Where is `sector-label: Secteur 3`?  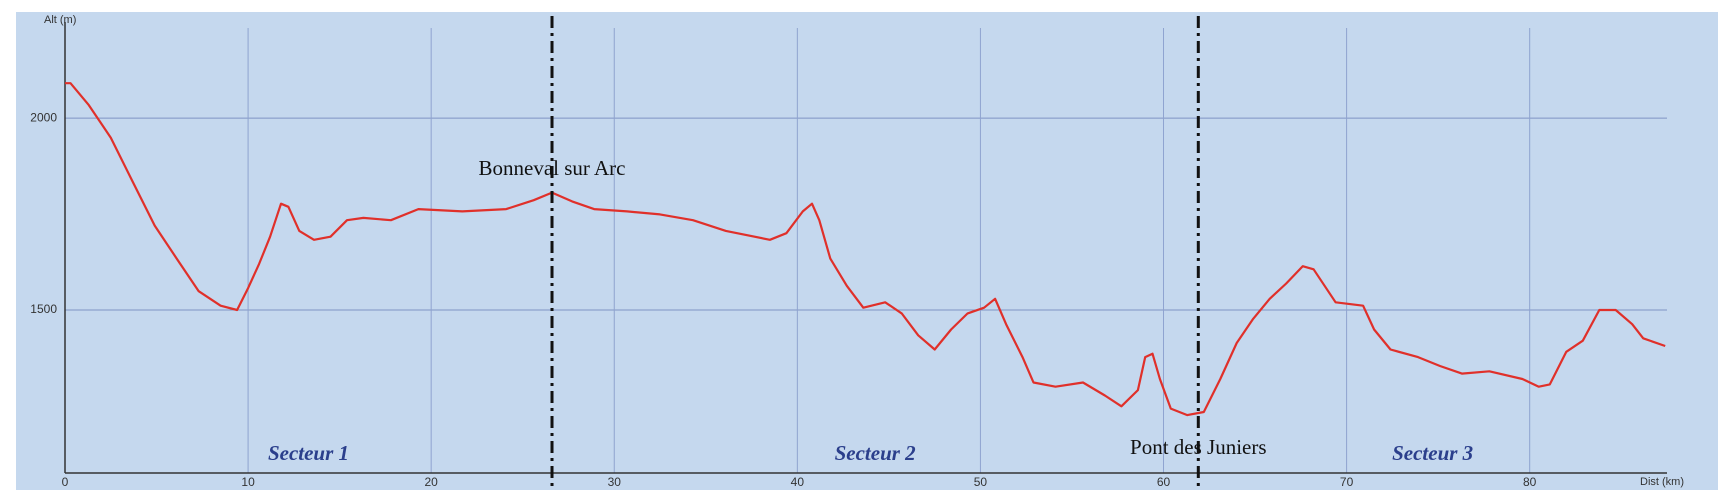 sector-label: Secteur 3 is located at coordinates (1432, 453).